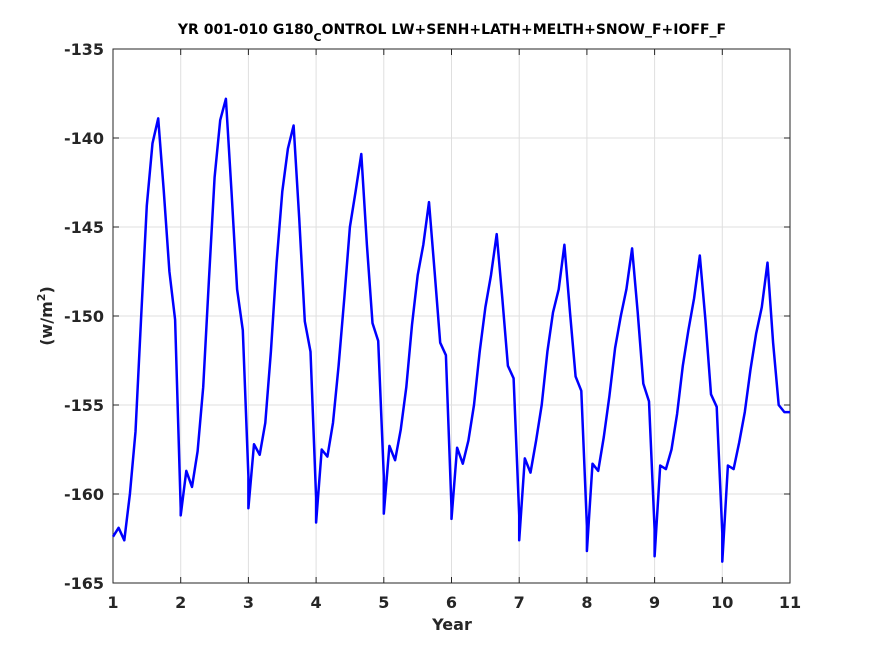 This screenshot has height=656, width=875. Describe the element at coordinates (248, 602) in the screenshot. I see `x-tick-label: 3` at that location.